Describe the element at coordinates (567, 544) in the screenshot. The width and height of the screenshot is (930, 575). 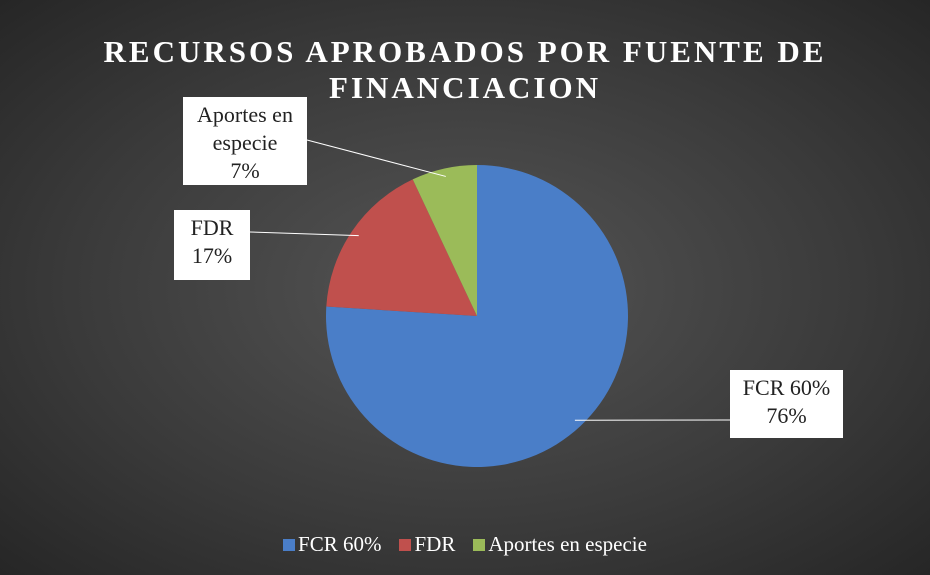
I see `legend-label: Aportes en especie` at that location.